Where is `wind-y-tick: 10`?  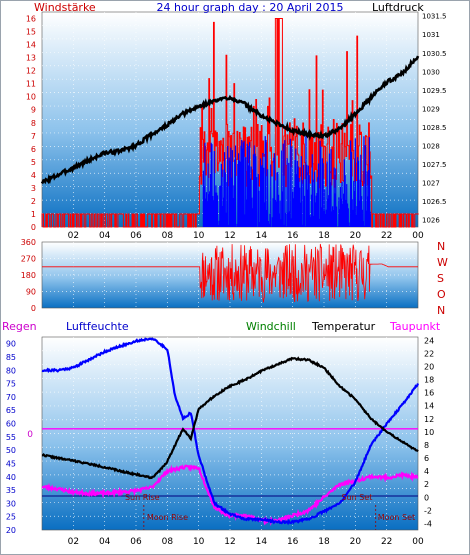
wind-y-tick: 10 is located at coordinates (31, 97).